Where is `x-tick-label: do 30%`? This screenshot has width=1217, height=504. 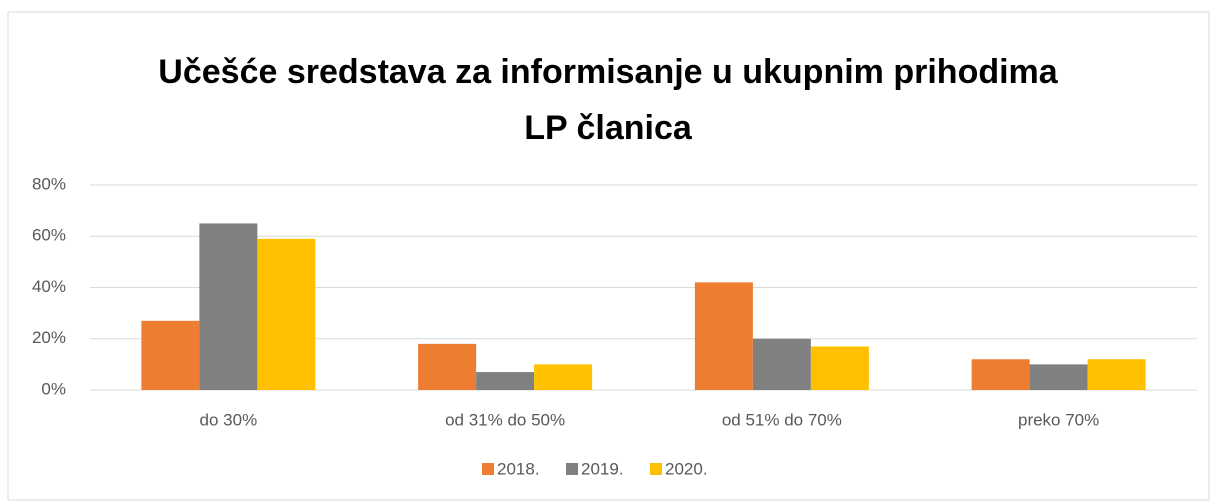
x-tick-label: do 30% is located at coordinates (229, 419).